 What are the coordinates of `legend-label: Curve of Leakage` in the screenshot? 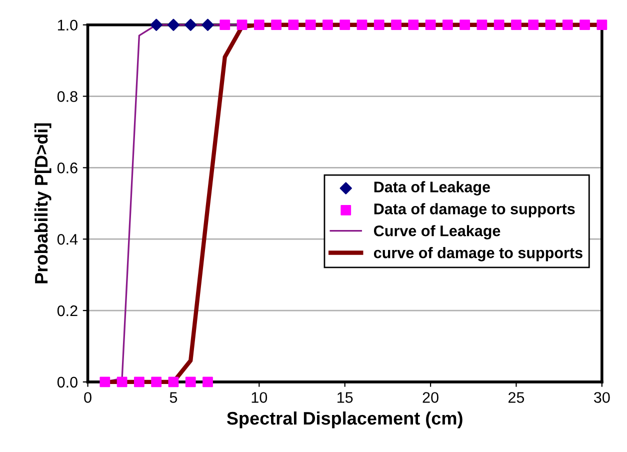 It's located at (437, 232).